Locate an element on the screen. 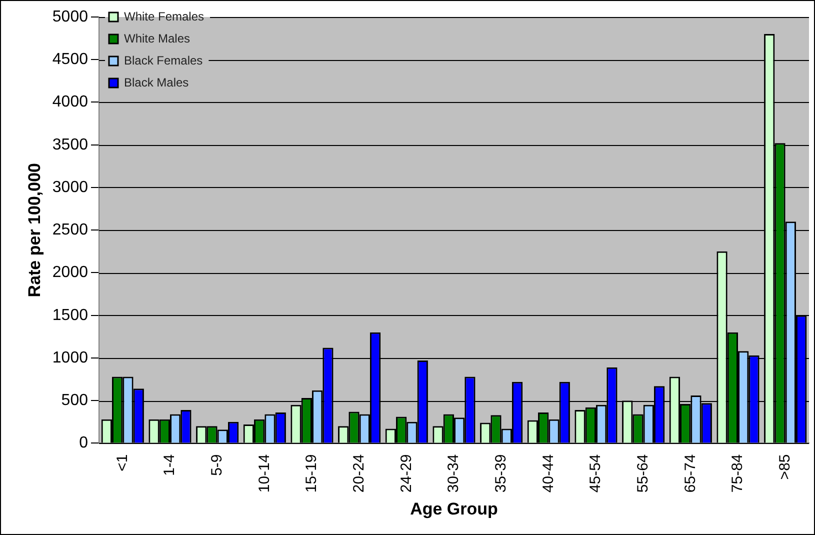 The height and width of the screenshot is (535, 815). x-tick-label: 30-34 is located at coordinates (453, 473).